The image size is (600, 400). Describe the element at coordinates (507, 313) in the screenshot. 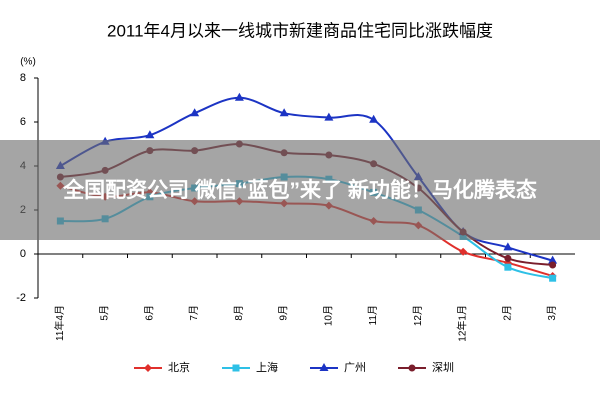

I see `x-tick-label: 2月` at that location.